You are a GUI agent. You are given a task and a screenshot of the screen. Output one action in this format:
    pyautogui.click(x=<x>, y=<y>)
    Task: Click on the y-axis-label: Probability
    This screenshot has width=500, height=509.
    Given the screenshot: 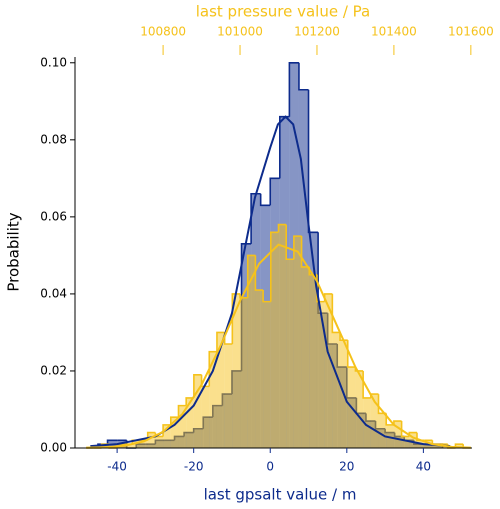 What is the action you would take?
    pyautogui.click(x=14, y=251)
    